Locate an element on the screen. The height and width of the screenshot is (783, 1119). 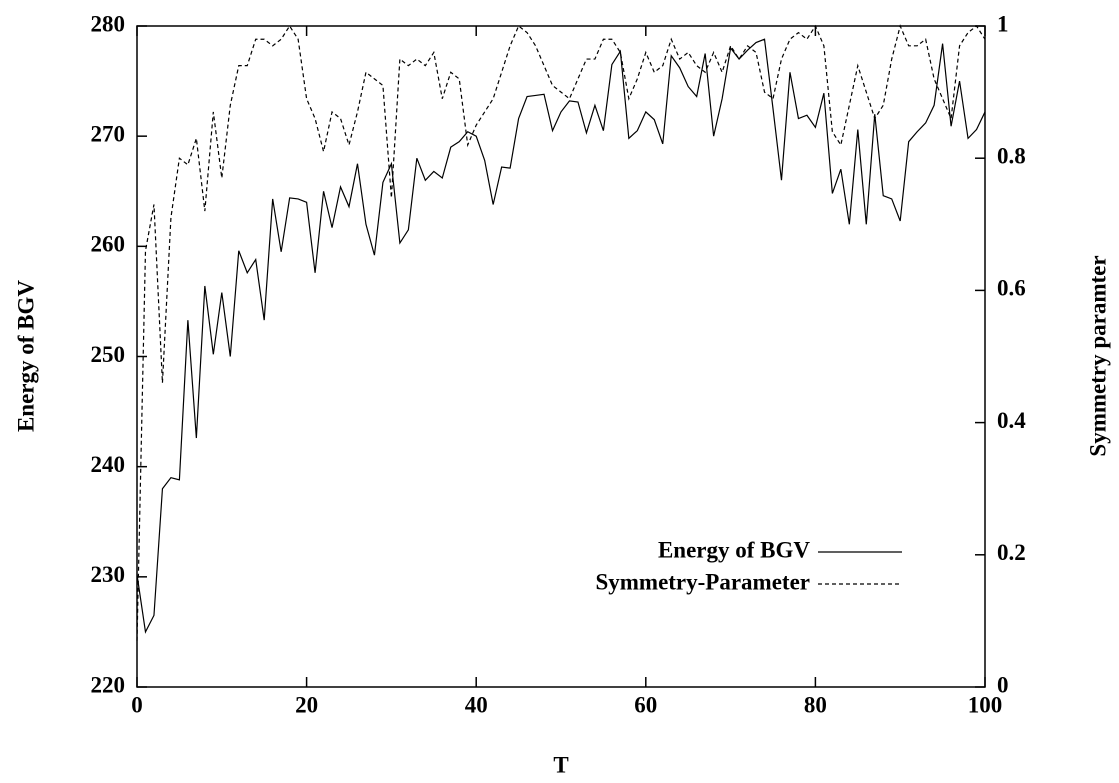
y-tick-label: 240 is located at coordinates (108, 464).